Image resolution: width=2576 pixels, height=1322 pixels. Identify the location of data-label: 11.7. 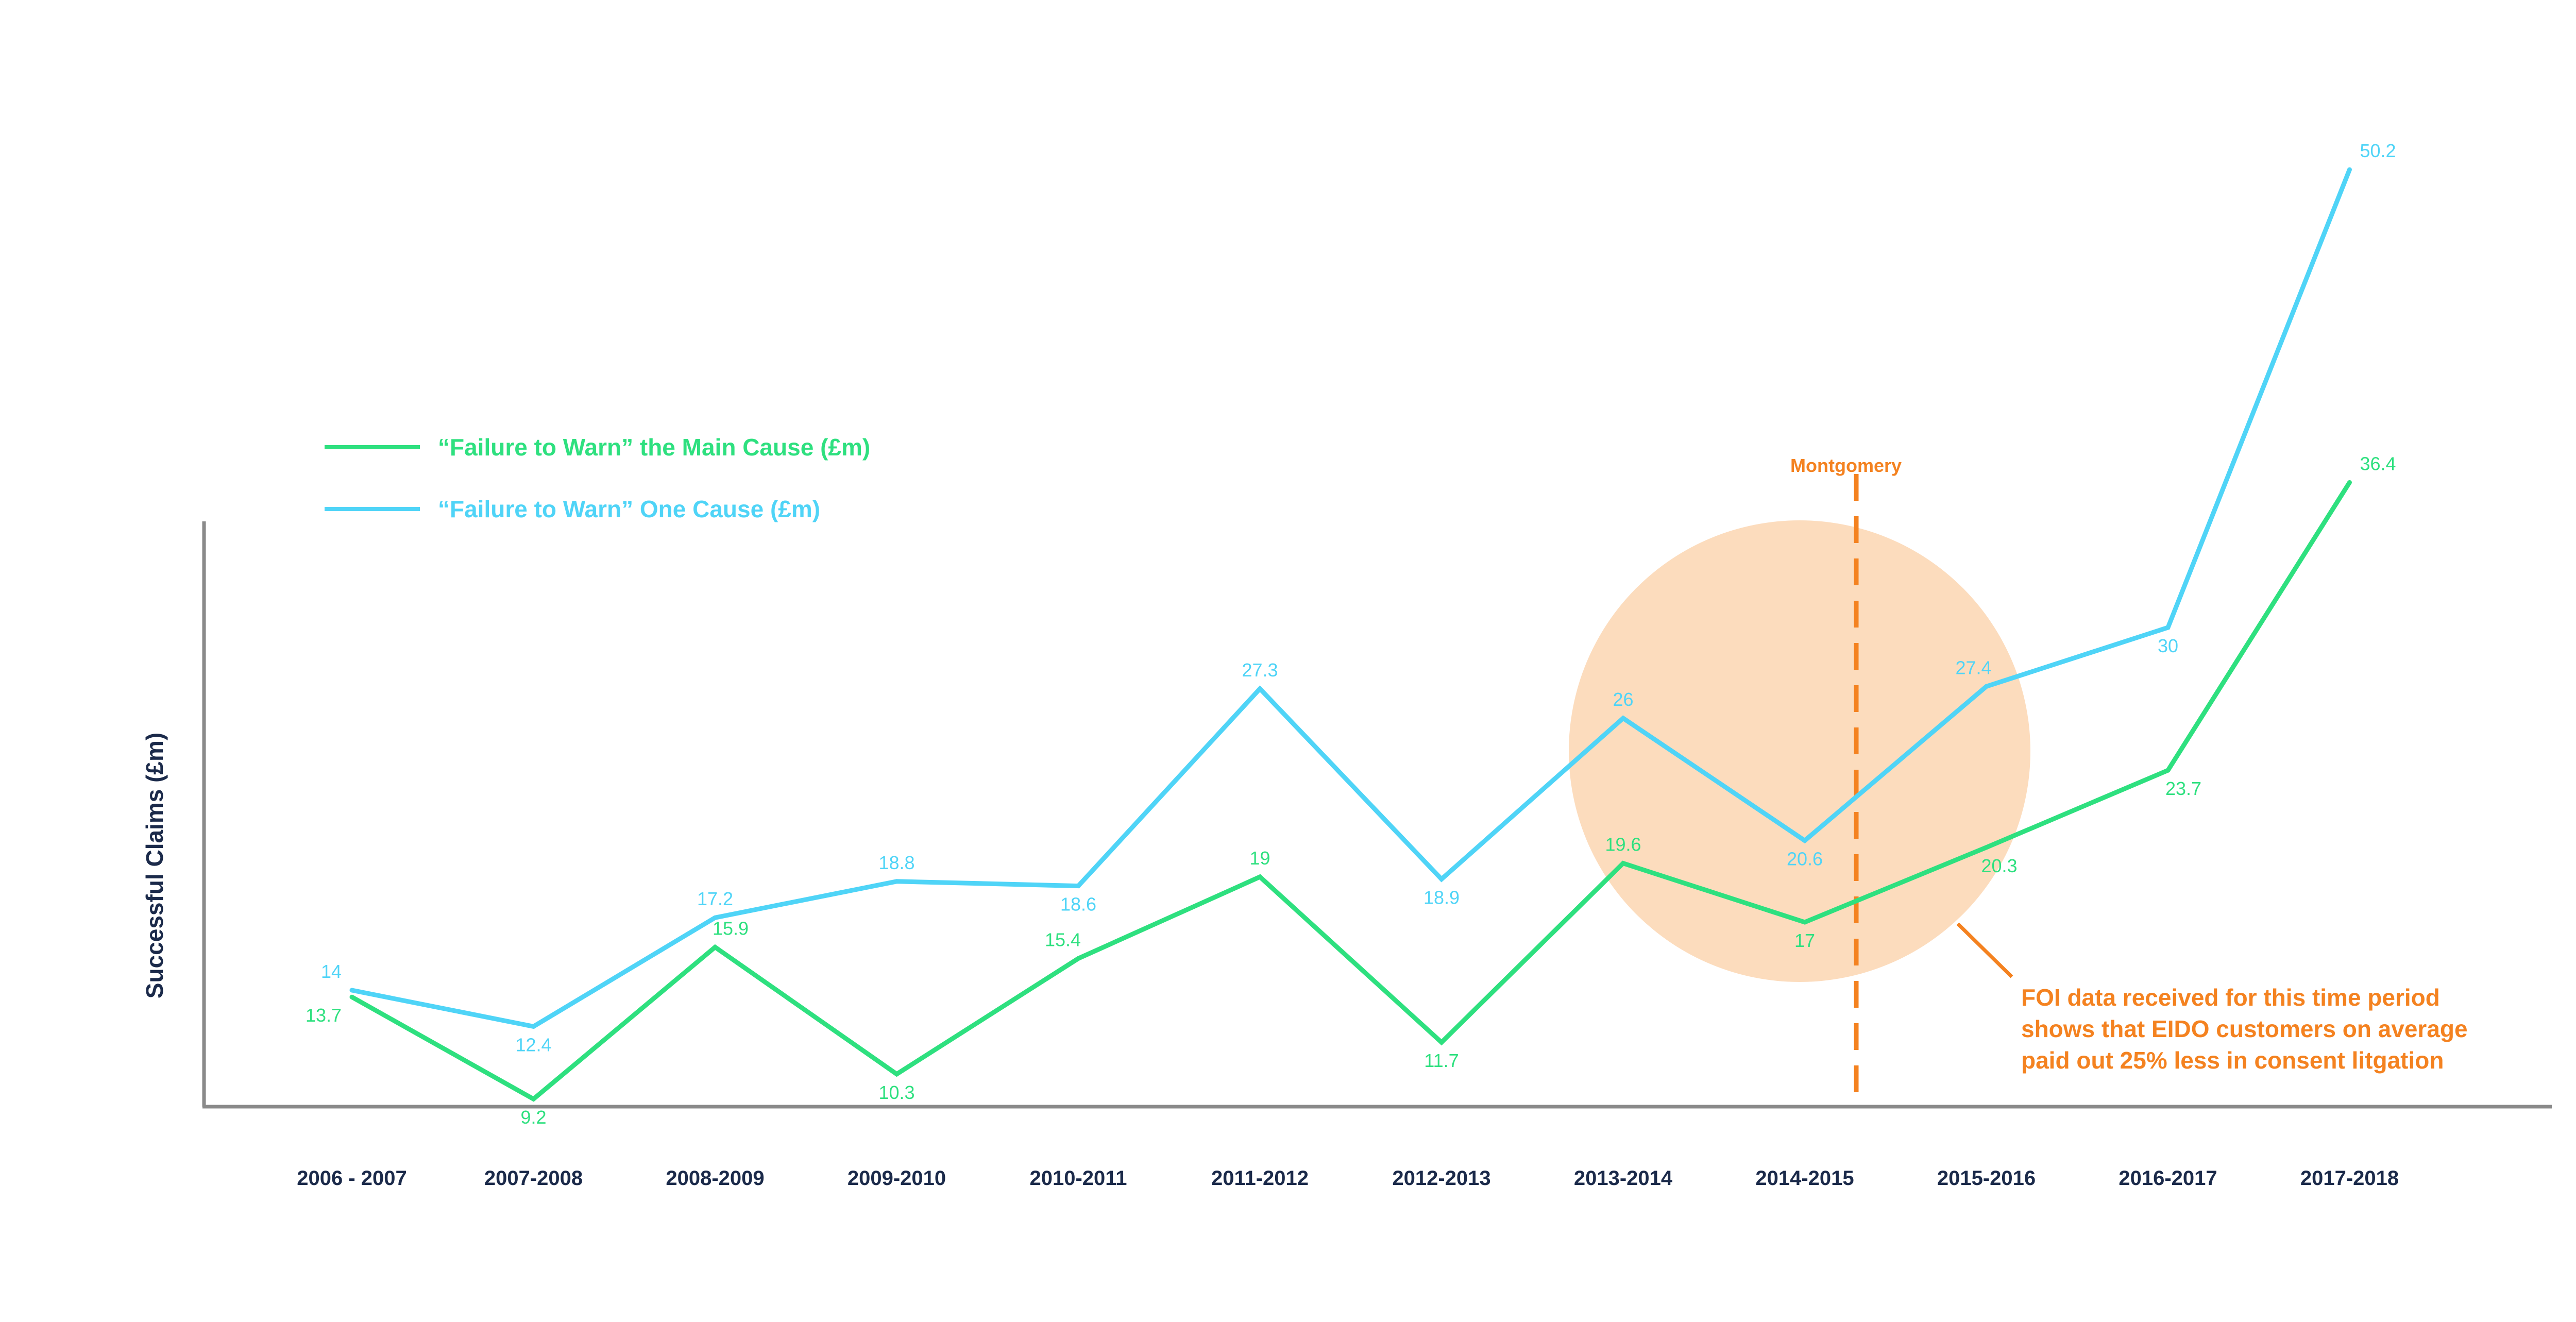
(1441, 1060).